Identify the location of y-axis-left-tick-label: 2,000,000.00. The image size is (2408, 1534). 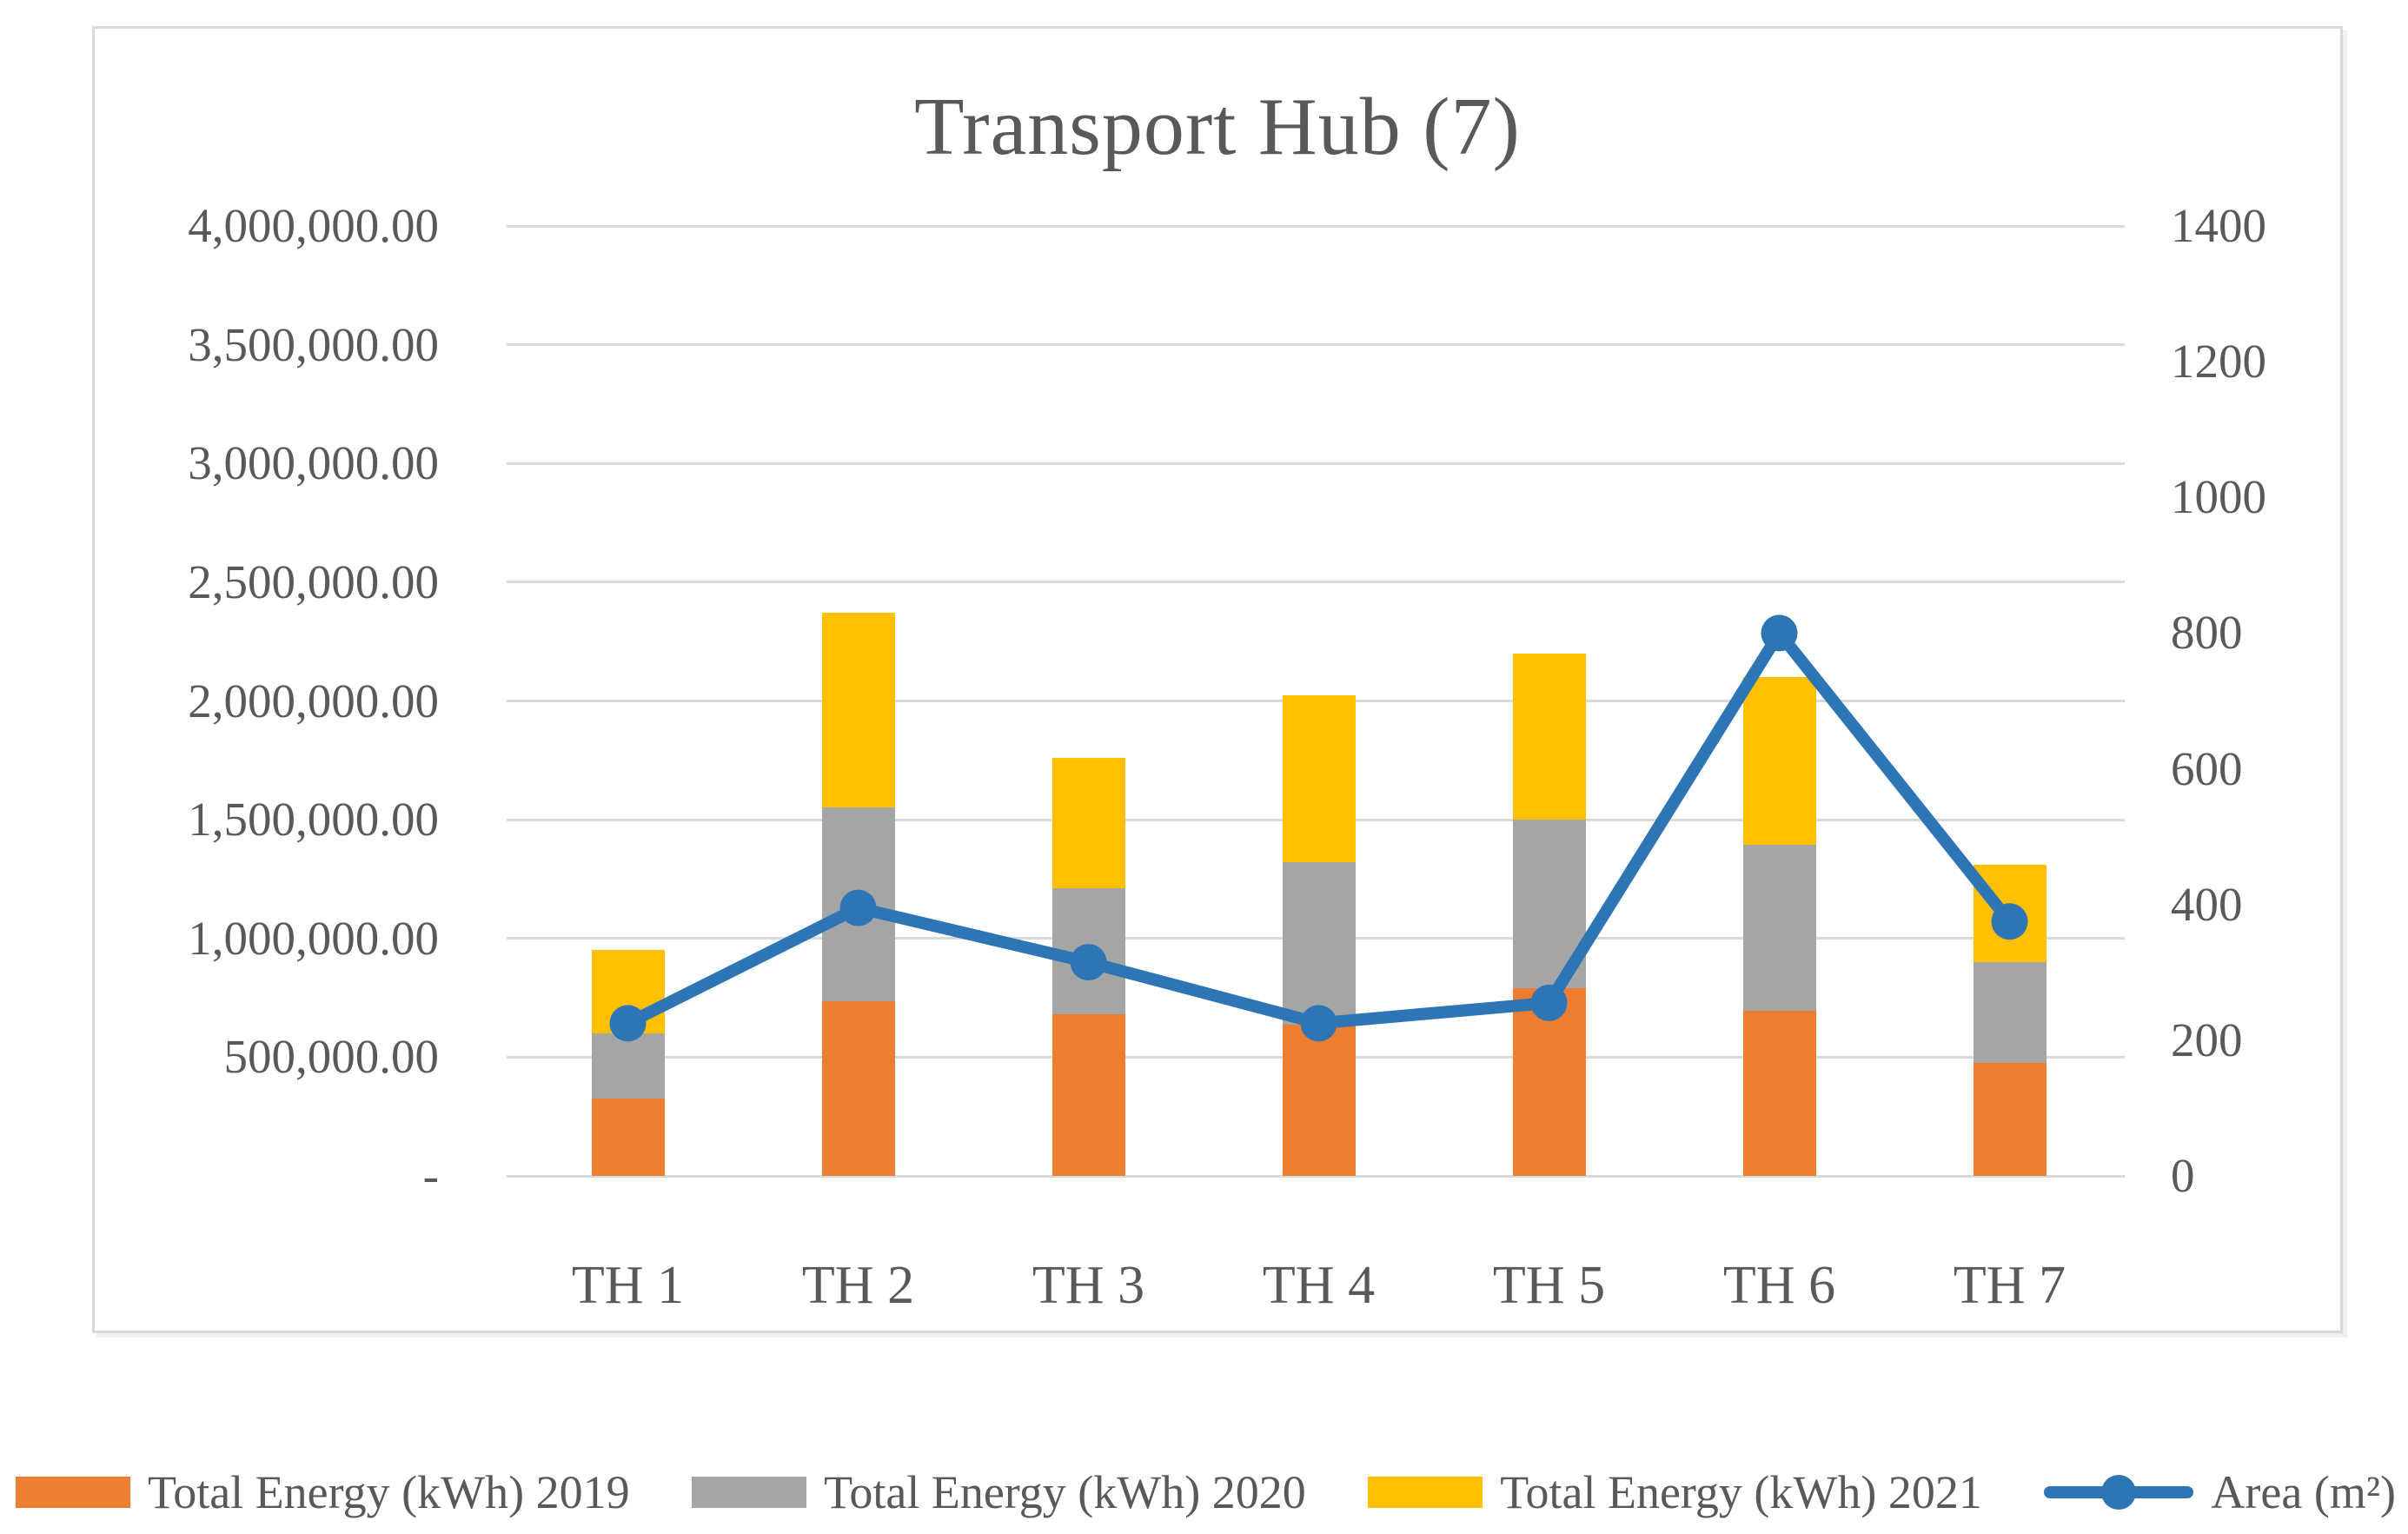
(313, 700).